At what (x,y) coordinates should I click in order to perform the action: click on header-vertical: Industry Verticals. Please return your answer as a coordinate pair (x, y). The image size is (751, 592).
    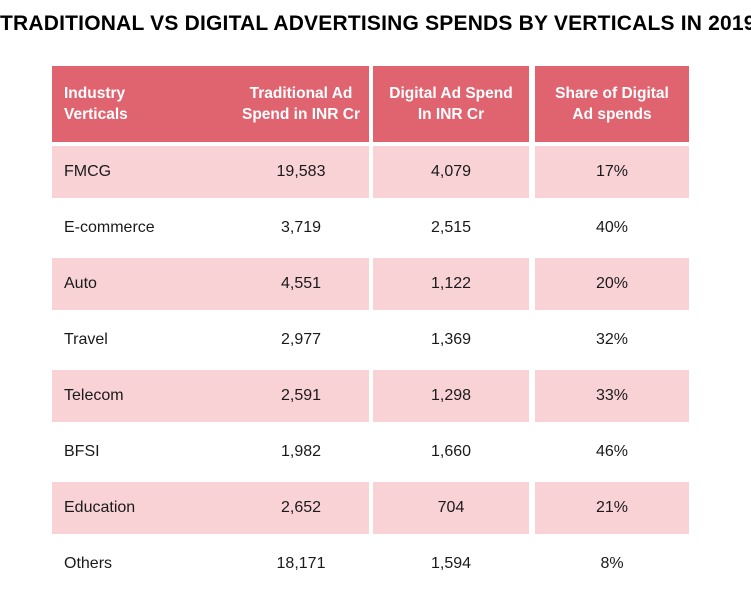
    Looking at the image, I should click on (142, 104).